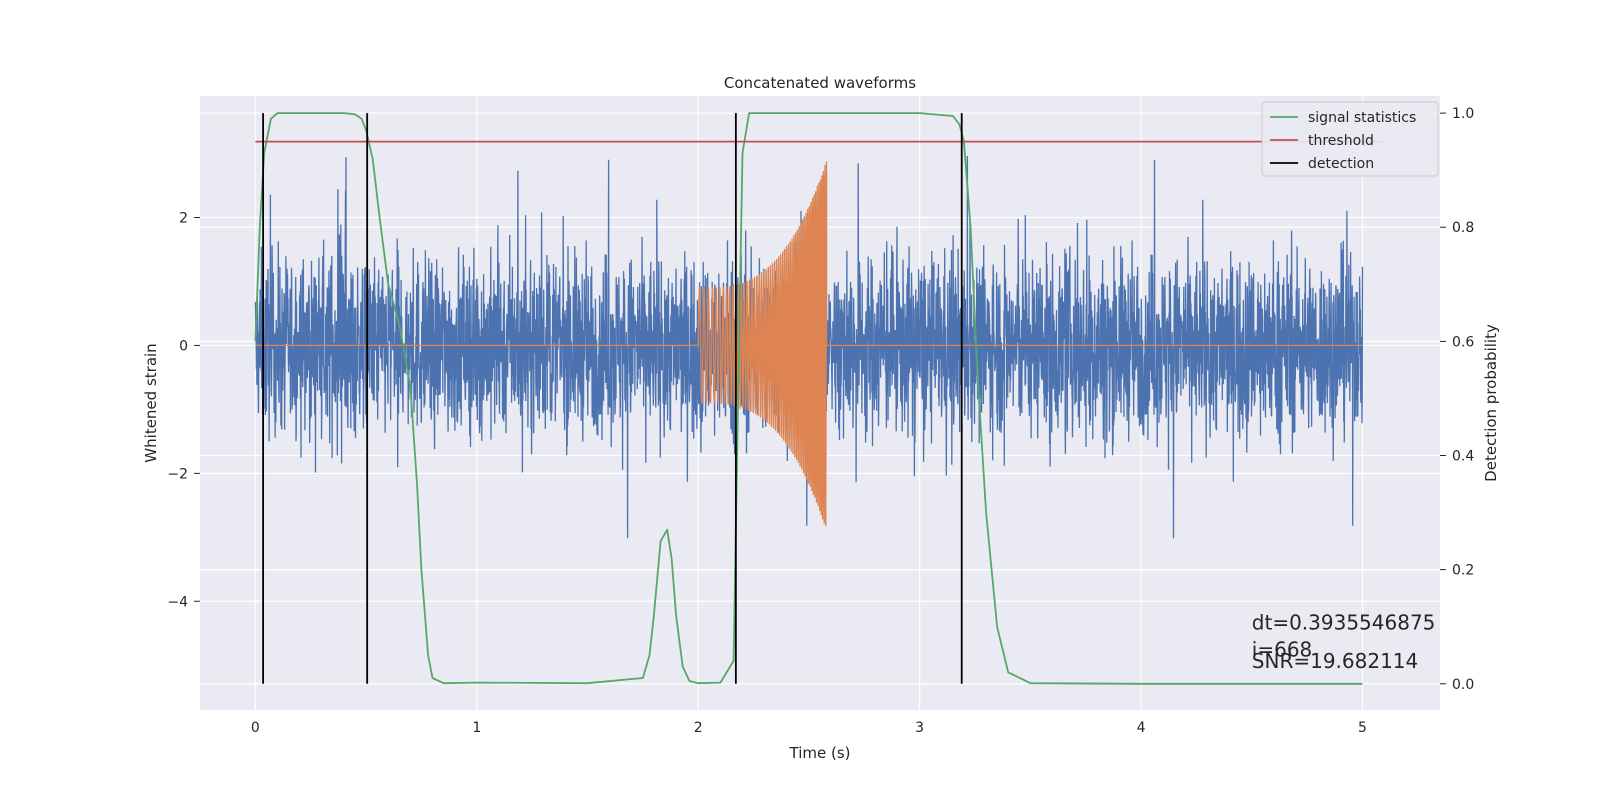 The image size is (1600, 800). I want to click on y2-tick-label: 0.0, so click(1463, 685).